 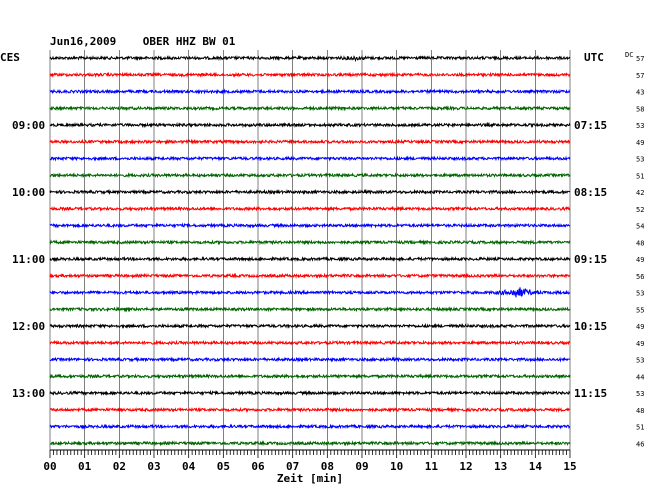 What do you see at coordinates (327, 466) in the screenshot?
I see `x-tick-label: 08` at bounding box center [327, 466].